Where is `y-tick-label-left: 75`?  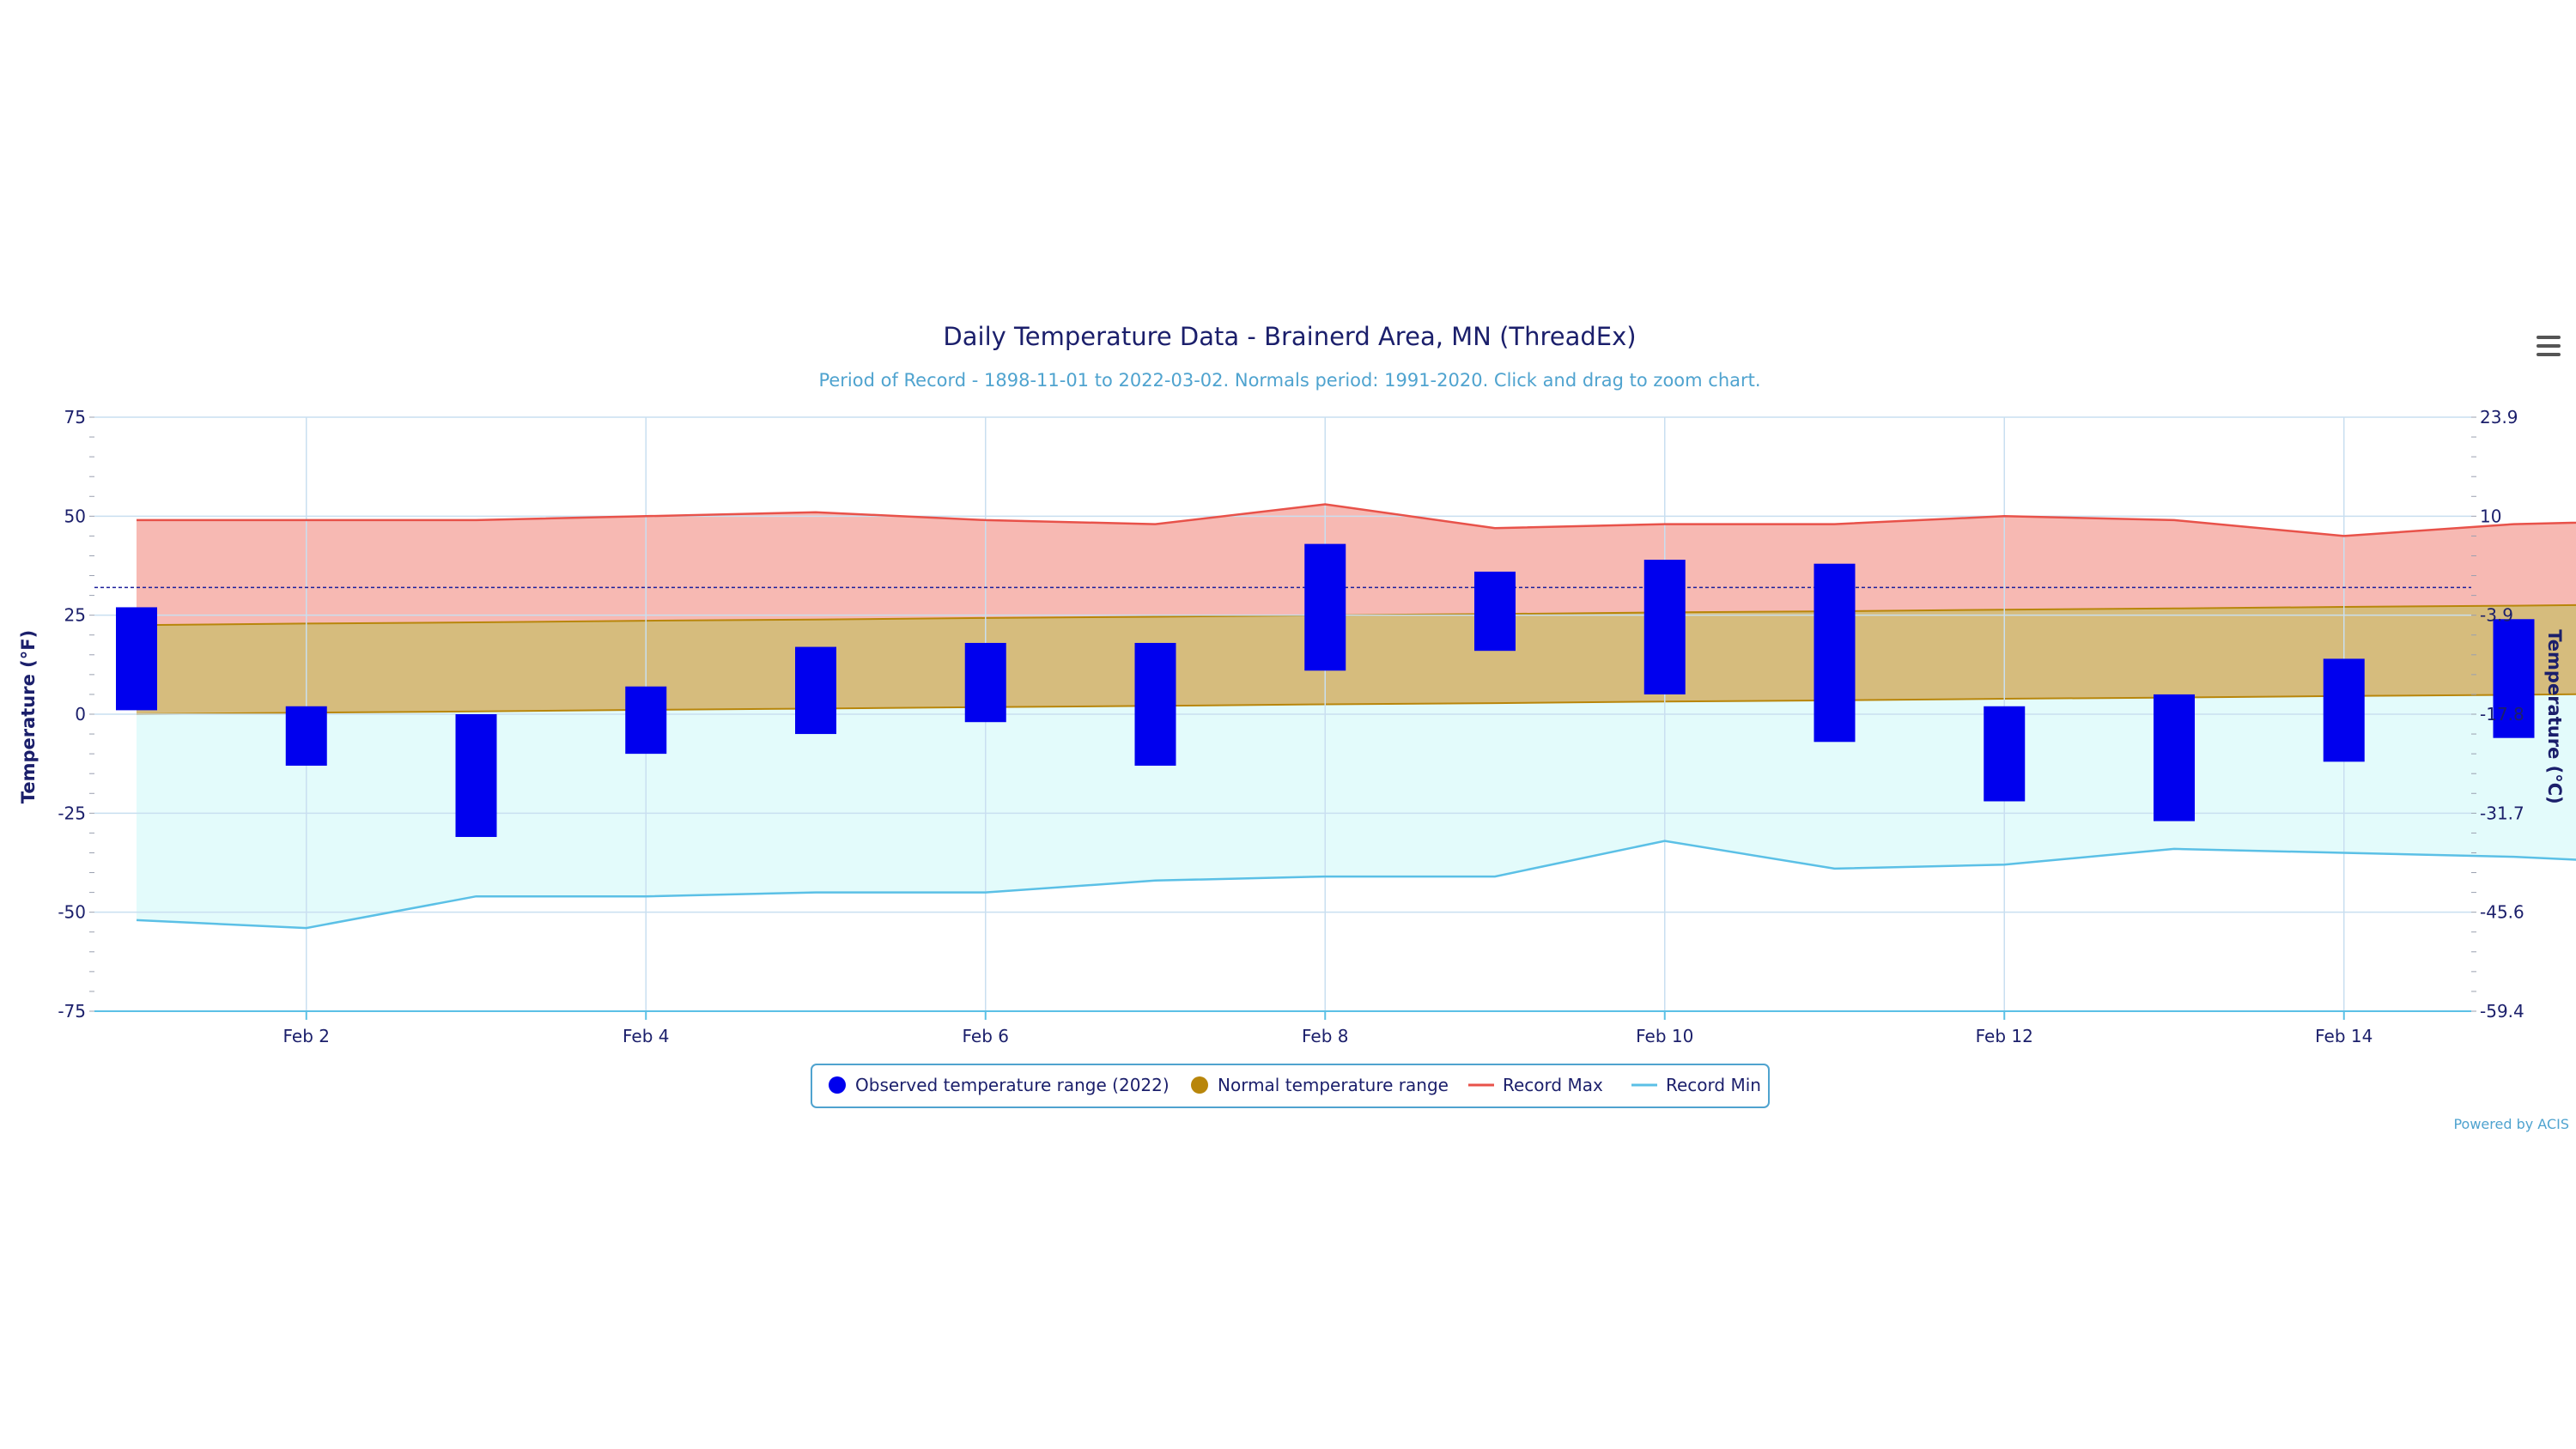
y-tick-label-left: 75 is located at coordinates (75, 417).